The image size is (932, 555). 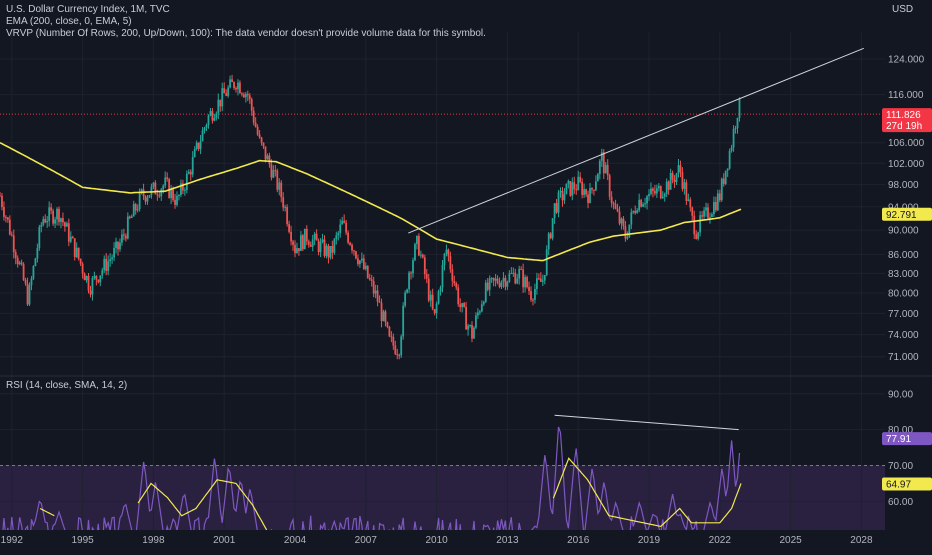 What do you see at coordinates (898, 484) in the screenshot?
I see `rsi-ma-value-tag: 64.97` at bounding box center [898, 484].